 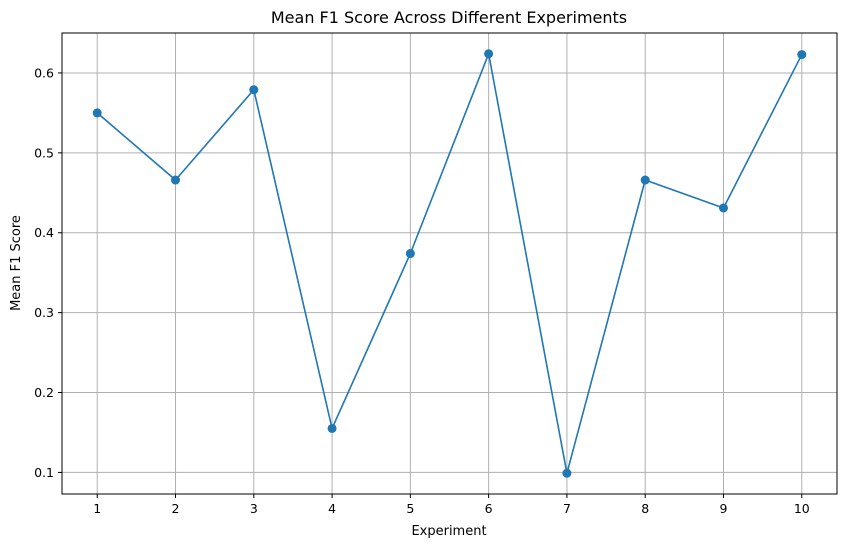 What do you see at coordinates (567, 508) in the screenshot?
I see `x-tick-label: 7` at bounding box center [567, 508].